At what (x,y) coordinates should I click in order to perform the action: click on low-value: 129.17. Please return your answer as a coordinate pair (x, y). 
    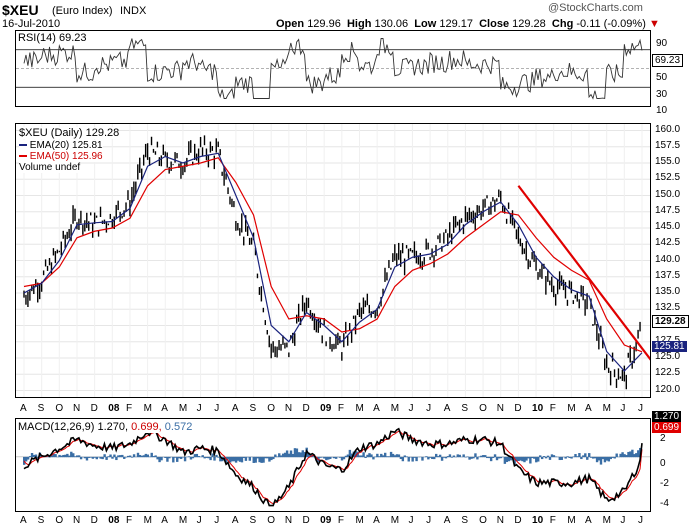
    Looking at the image, I should click on (456, 24).